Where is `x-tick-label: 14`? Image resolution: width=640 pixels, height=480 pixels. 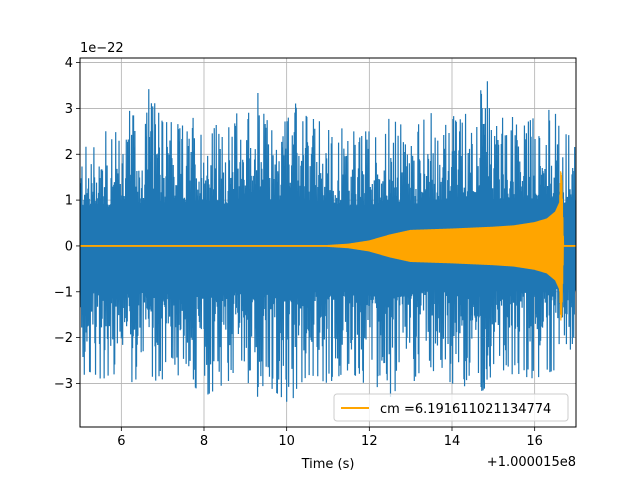
x-tick-label: 14 is located at coordinates (452, 441).